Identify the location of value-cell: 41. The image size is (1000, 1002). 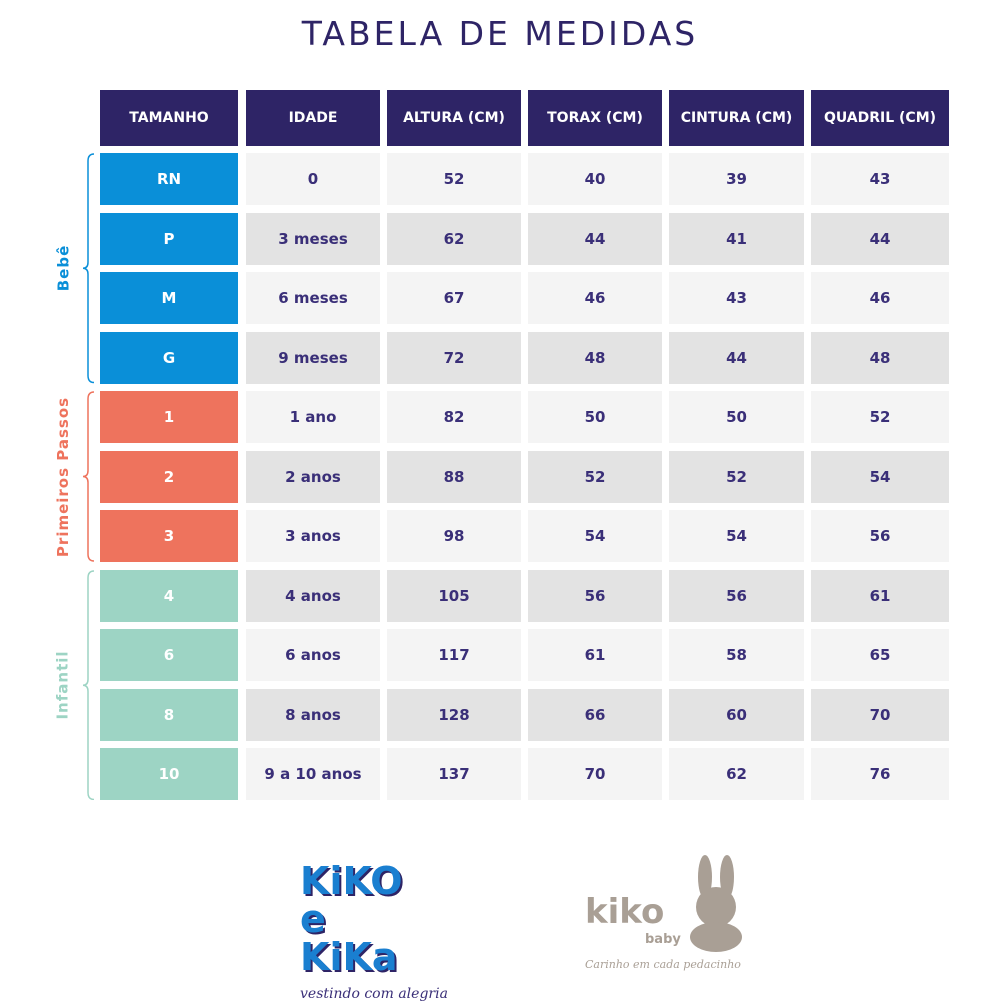
(736, 238).